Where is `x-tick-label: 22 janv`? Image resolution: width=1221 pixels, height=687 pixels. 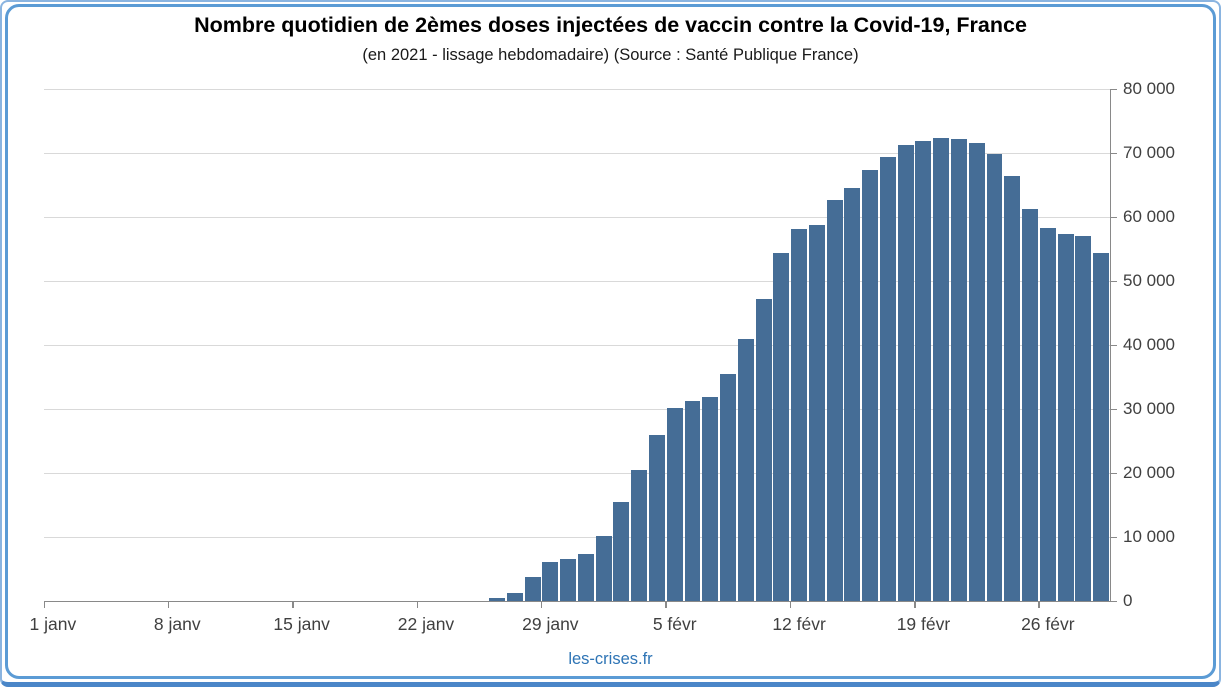
x-tick-label: 22 janv is located at coordinates (426, 624).